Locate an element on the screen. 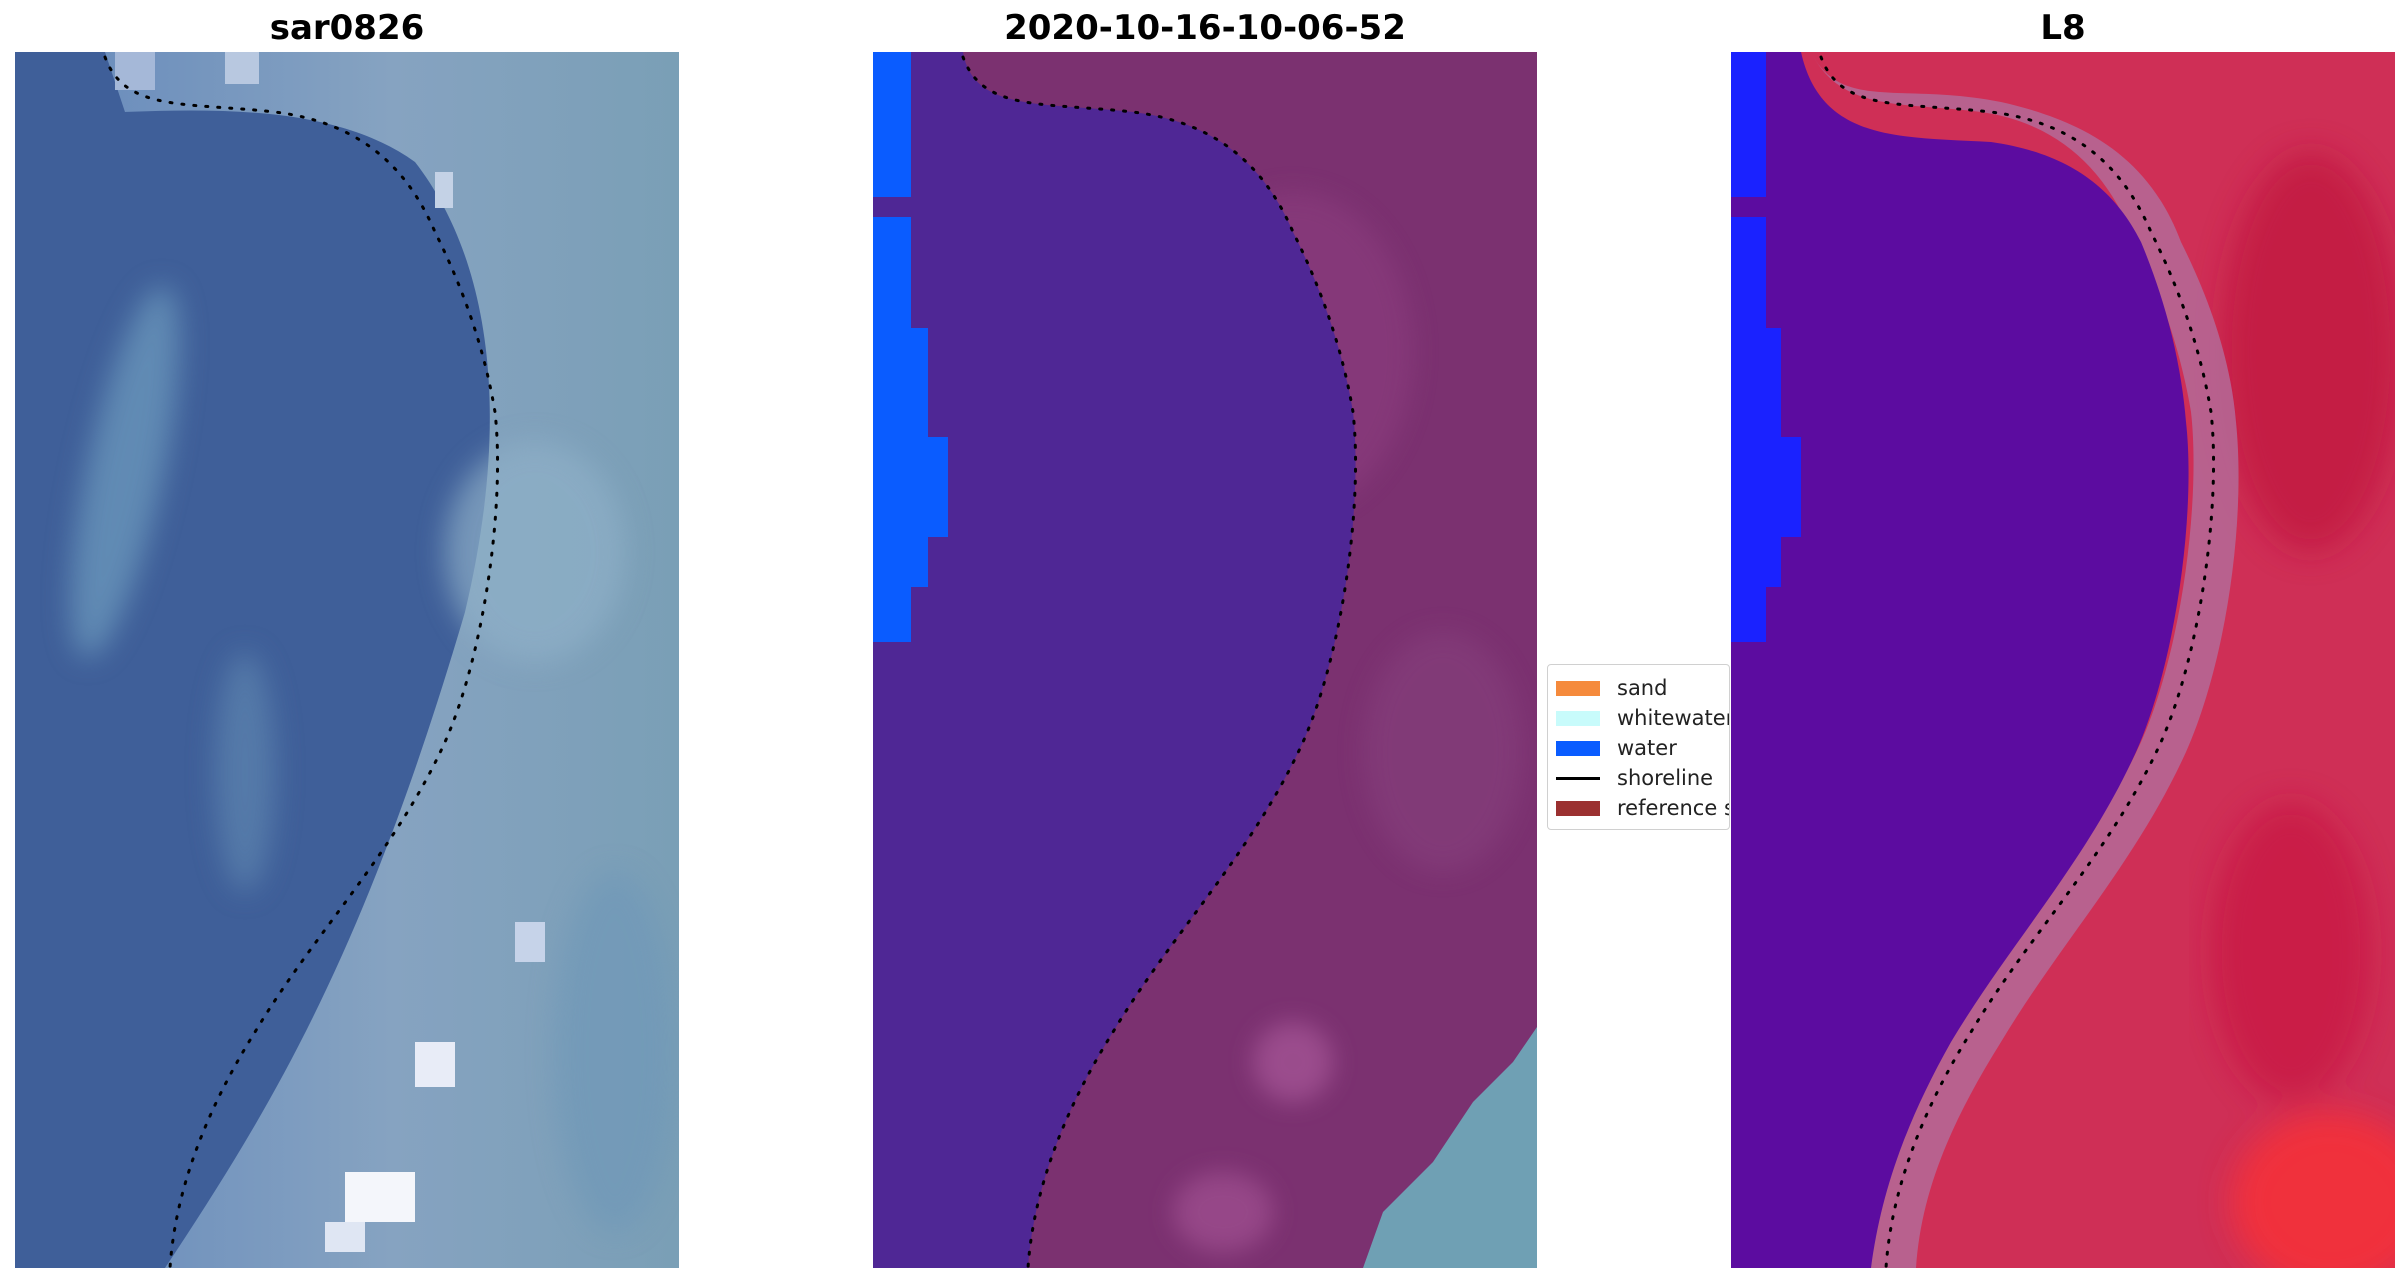 This screenshot has height=1283, width=2408. legend-label: reference s is located at coordinates (1673, 808).